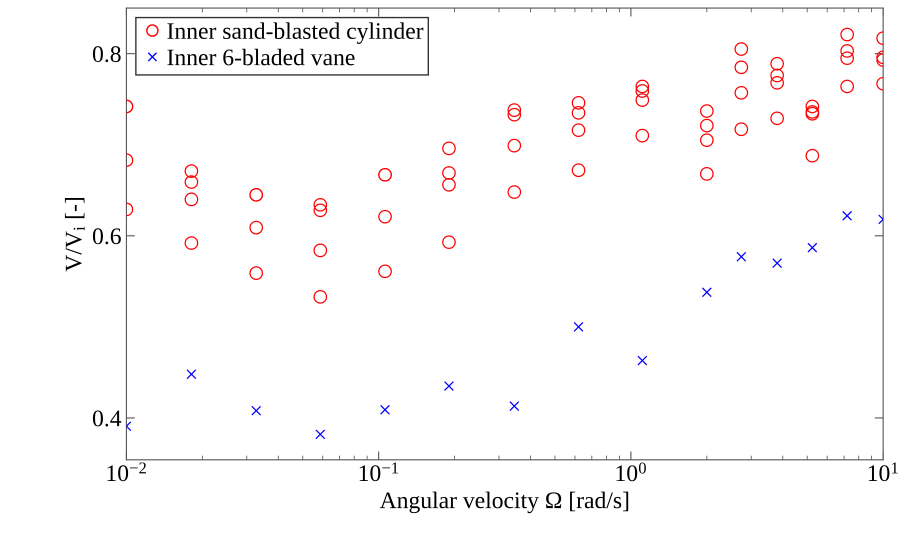 This screenshot has height=541, width=903. Describe the element at coordinates (631, 472) in the screenshot. I see `x-tick-label: 10$^{0}$` at that location.